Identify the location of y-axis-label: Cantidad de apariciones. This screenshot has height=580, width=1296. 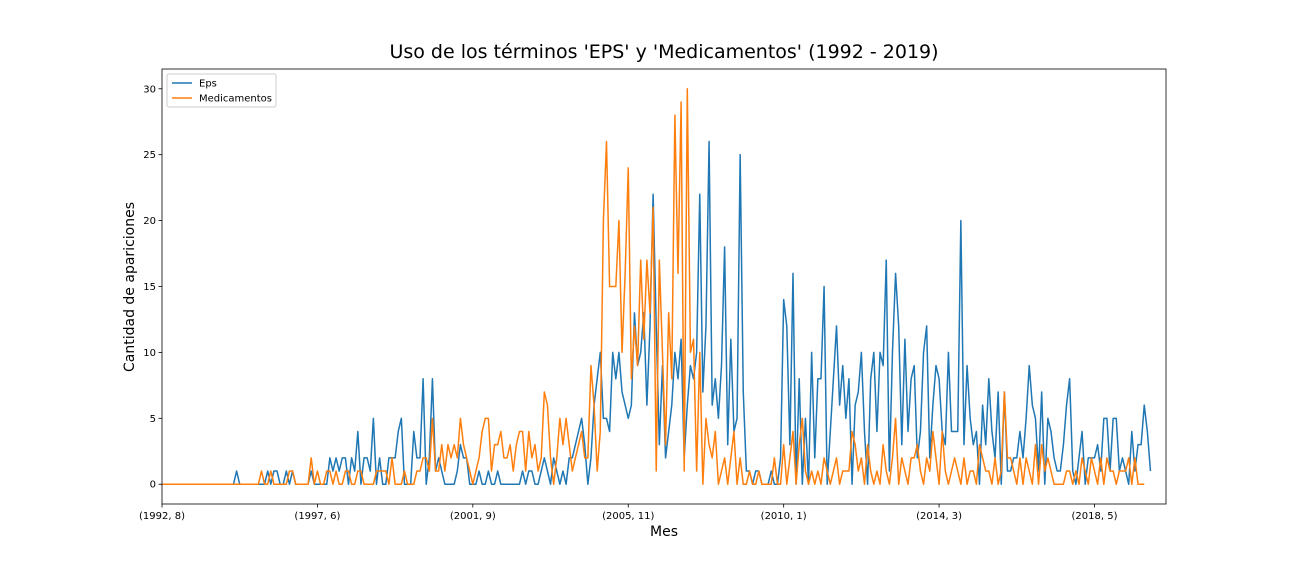
(130, 287).